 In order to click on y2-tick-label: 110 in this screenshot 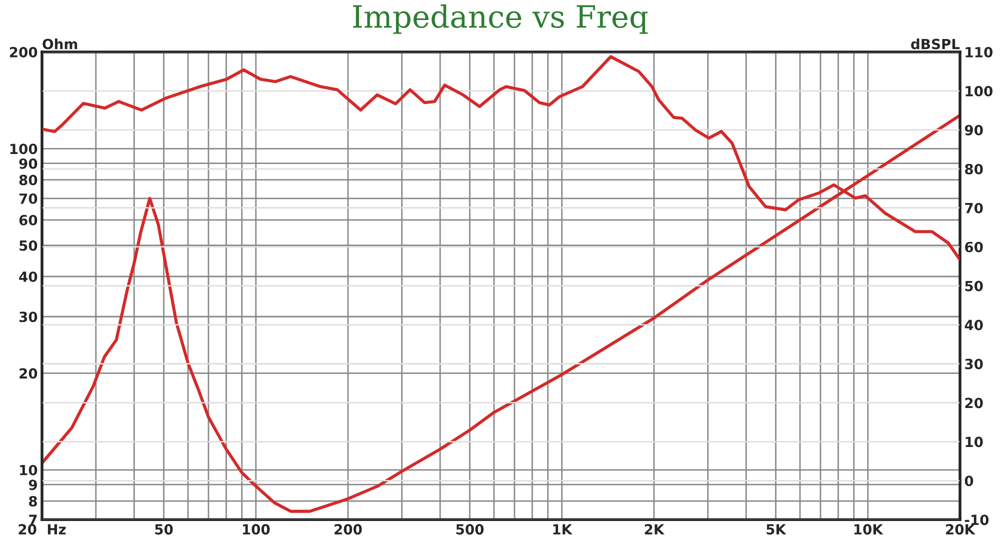, I will do `click(979, 52)`.